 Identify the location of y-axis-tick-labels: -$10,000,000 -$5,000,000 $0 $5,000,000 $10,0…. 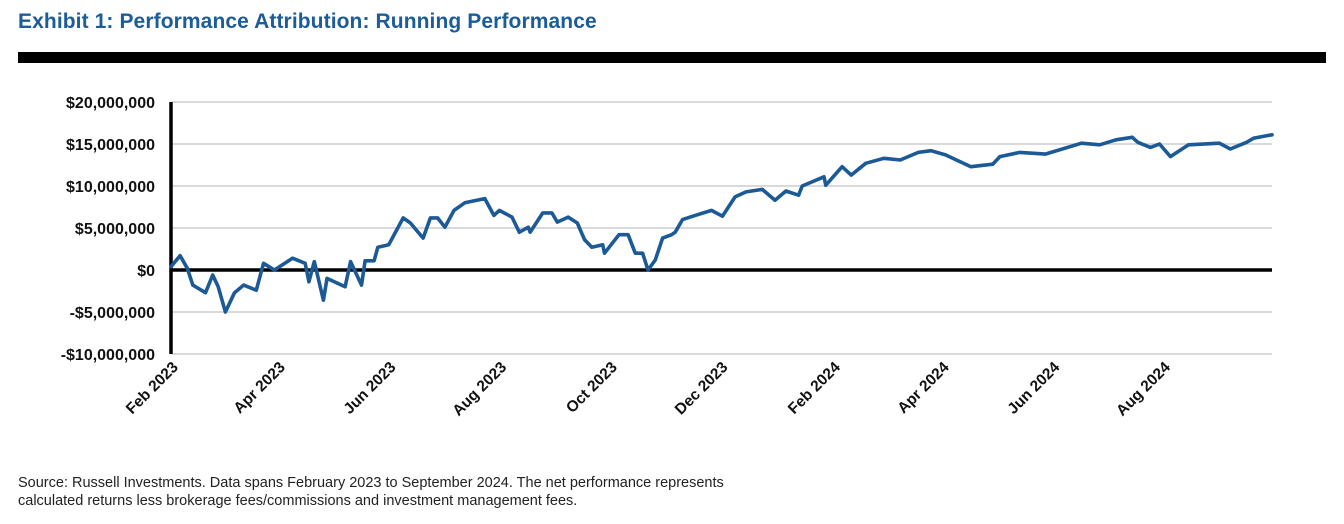
(108, 229).